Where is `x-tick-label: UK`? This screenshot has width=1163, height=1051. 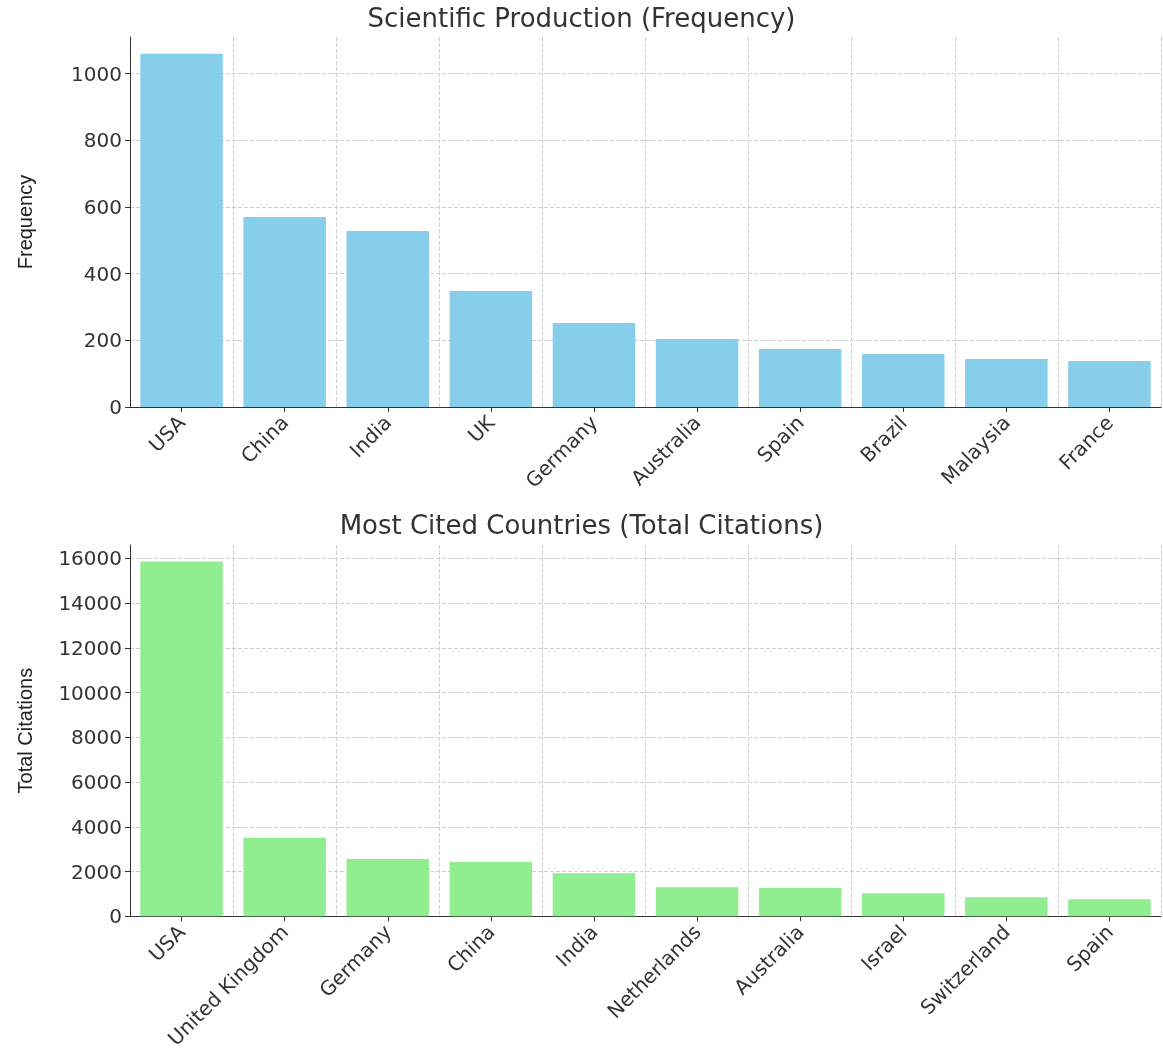 x-tick-label: UK is located at coordinates (481, 428).